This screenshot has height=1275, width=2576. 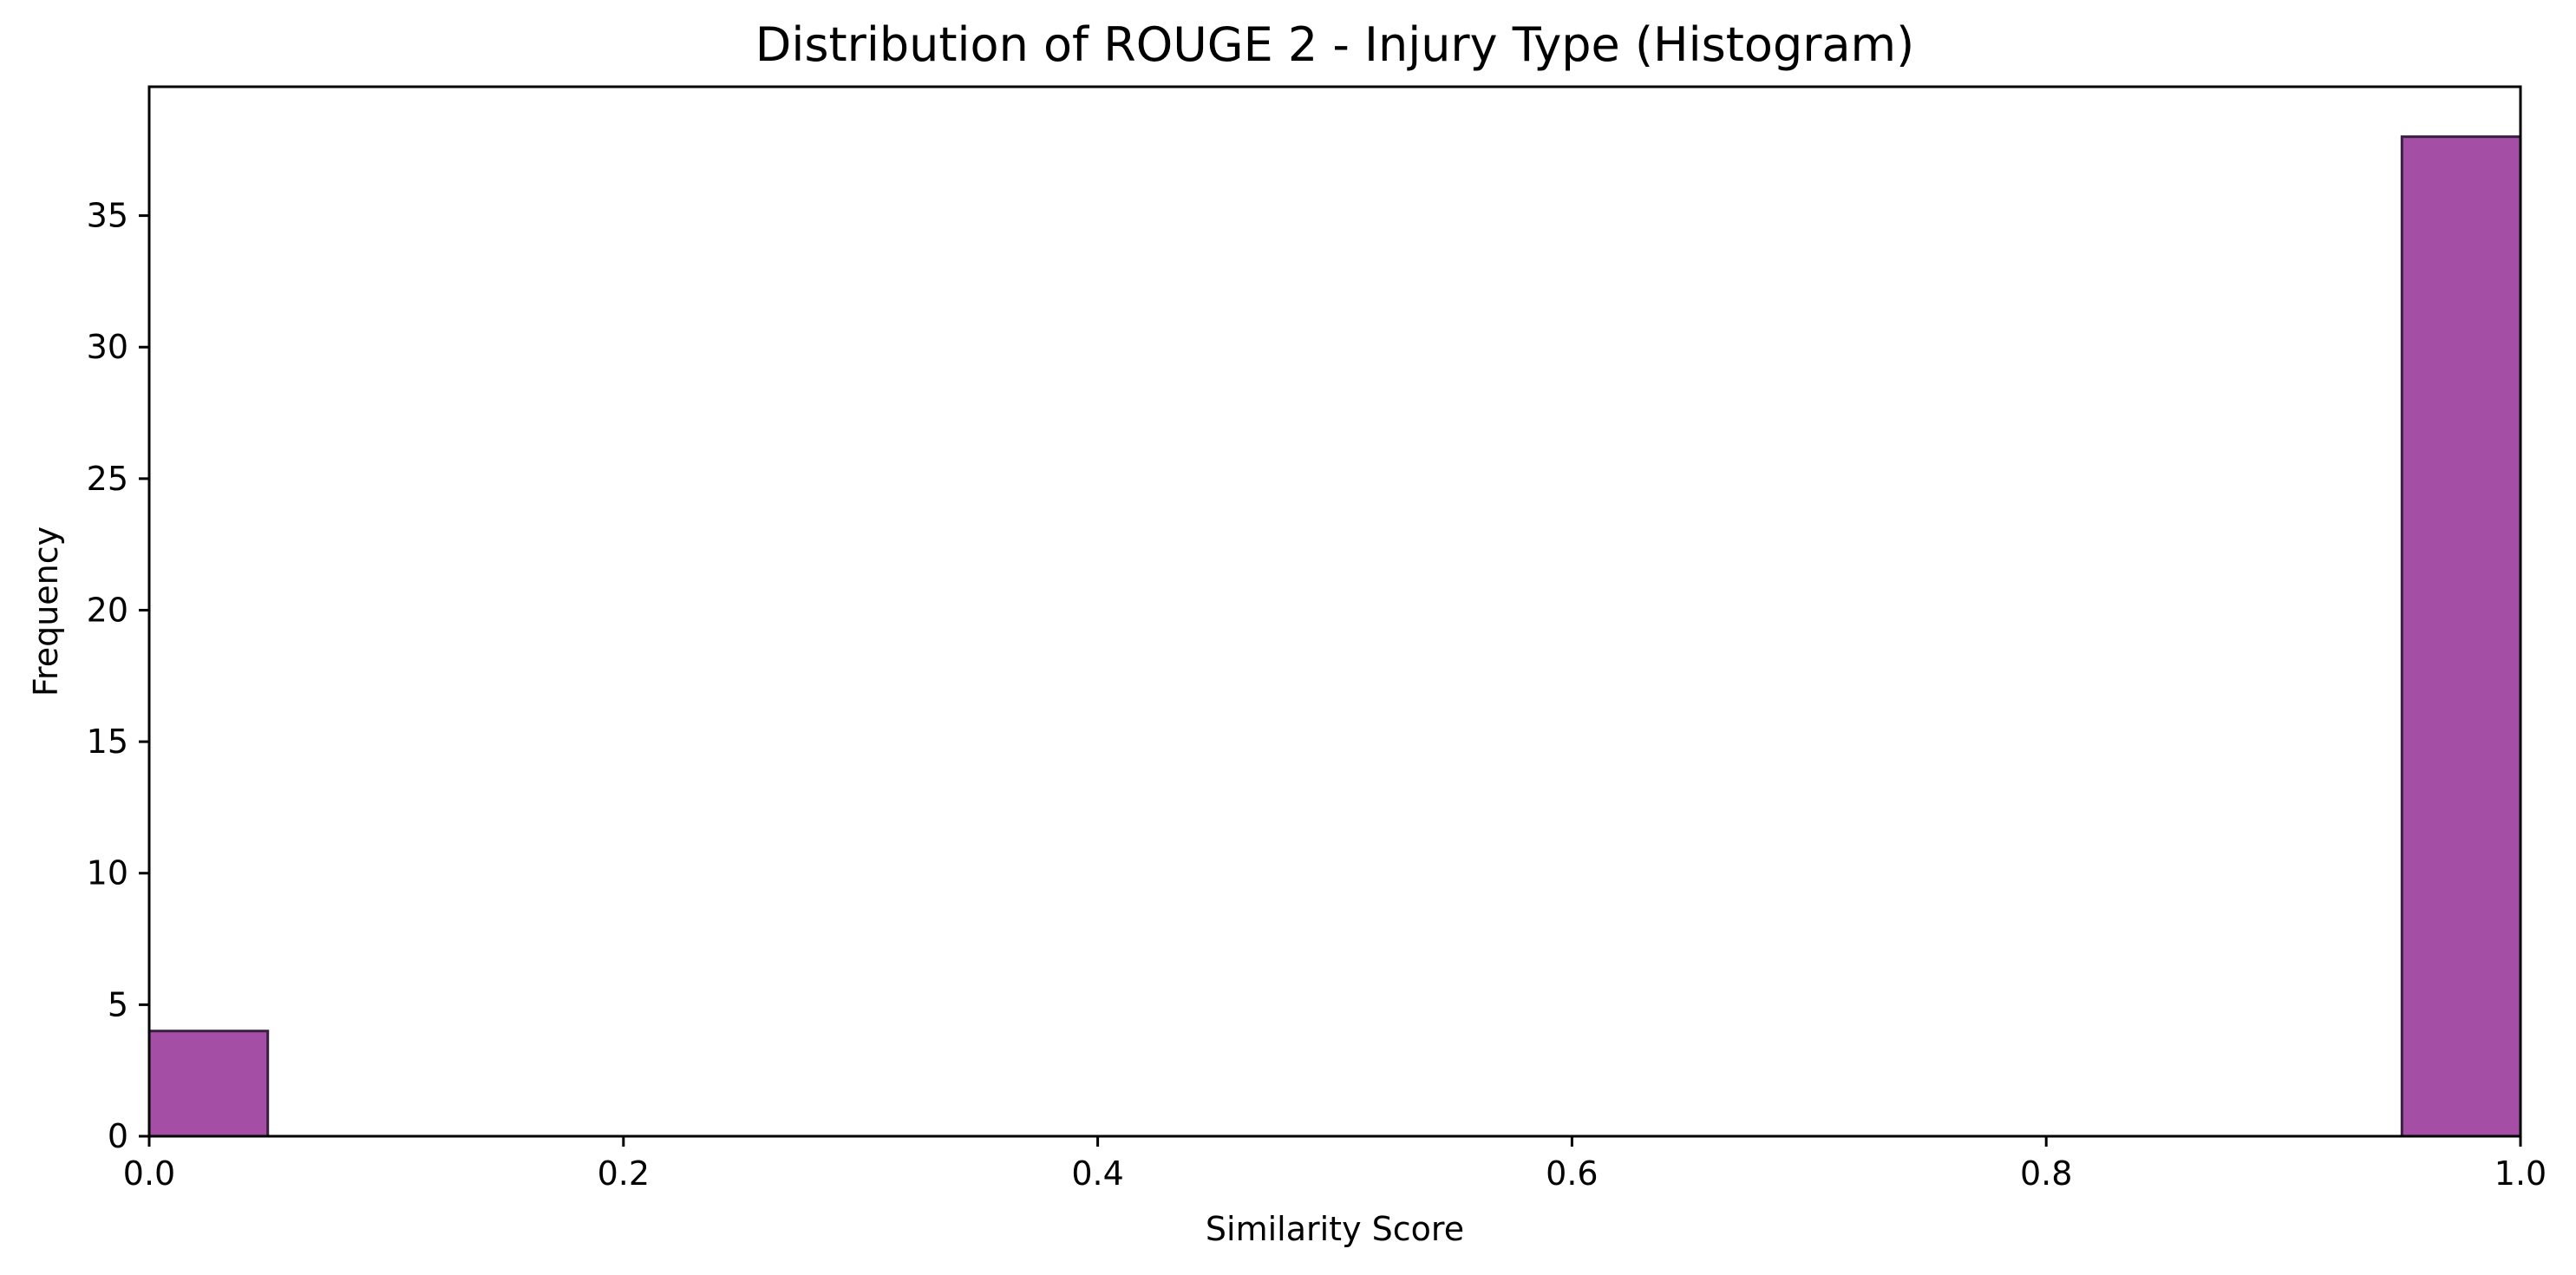 I want to click on y-axis-label: Frequency, so click(x=46, y=611).